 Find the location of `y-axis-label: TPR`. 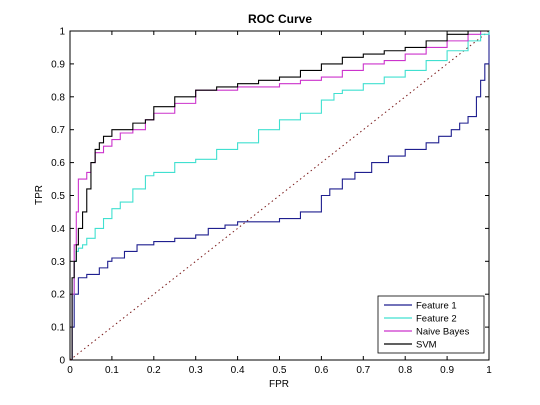

y-axis-label: TPR is located at coordinates (39, 195).